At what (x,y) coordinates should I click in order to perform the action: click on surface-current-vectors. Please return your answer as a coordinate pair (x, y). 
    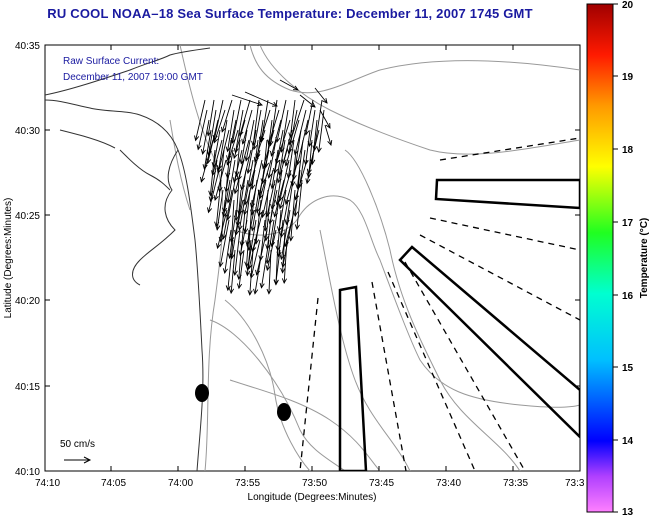
    Looking at the image, I should click on (263, 187).